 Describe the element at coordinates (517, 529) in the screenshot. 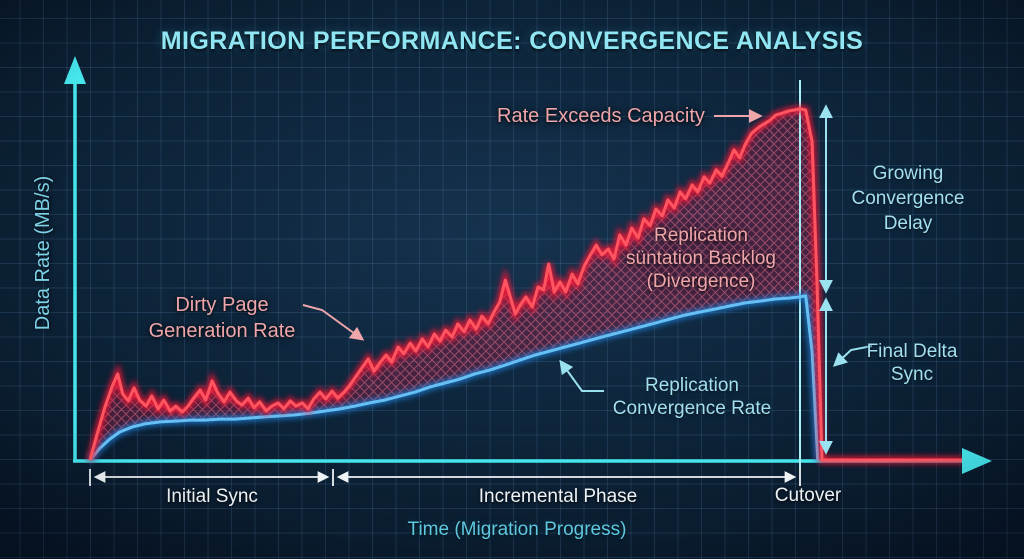

I see `x-axis-label: Time (Migration Progress)` at that location.